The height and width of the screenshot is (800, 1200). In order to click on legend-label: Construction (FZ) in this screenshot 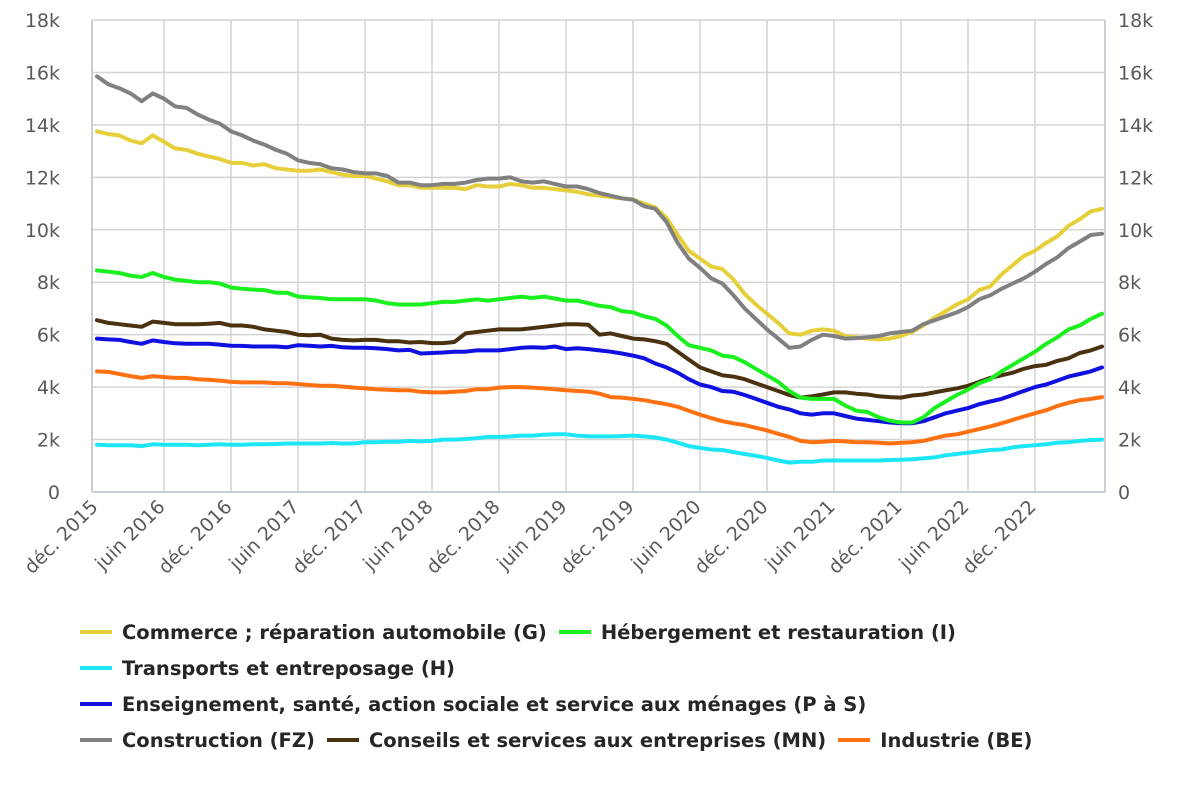, I will do `click(218, 740)`.